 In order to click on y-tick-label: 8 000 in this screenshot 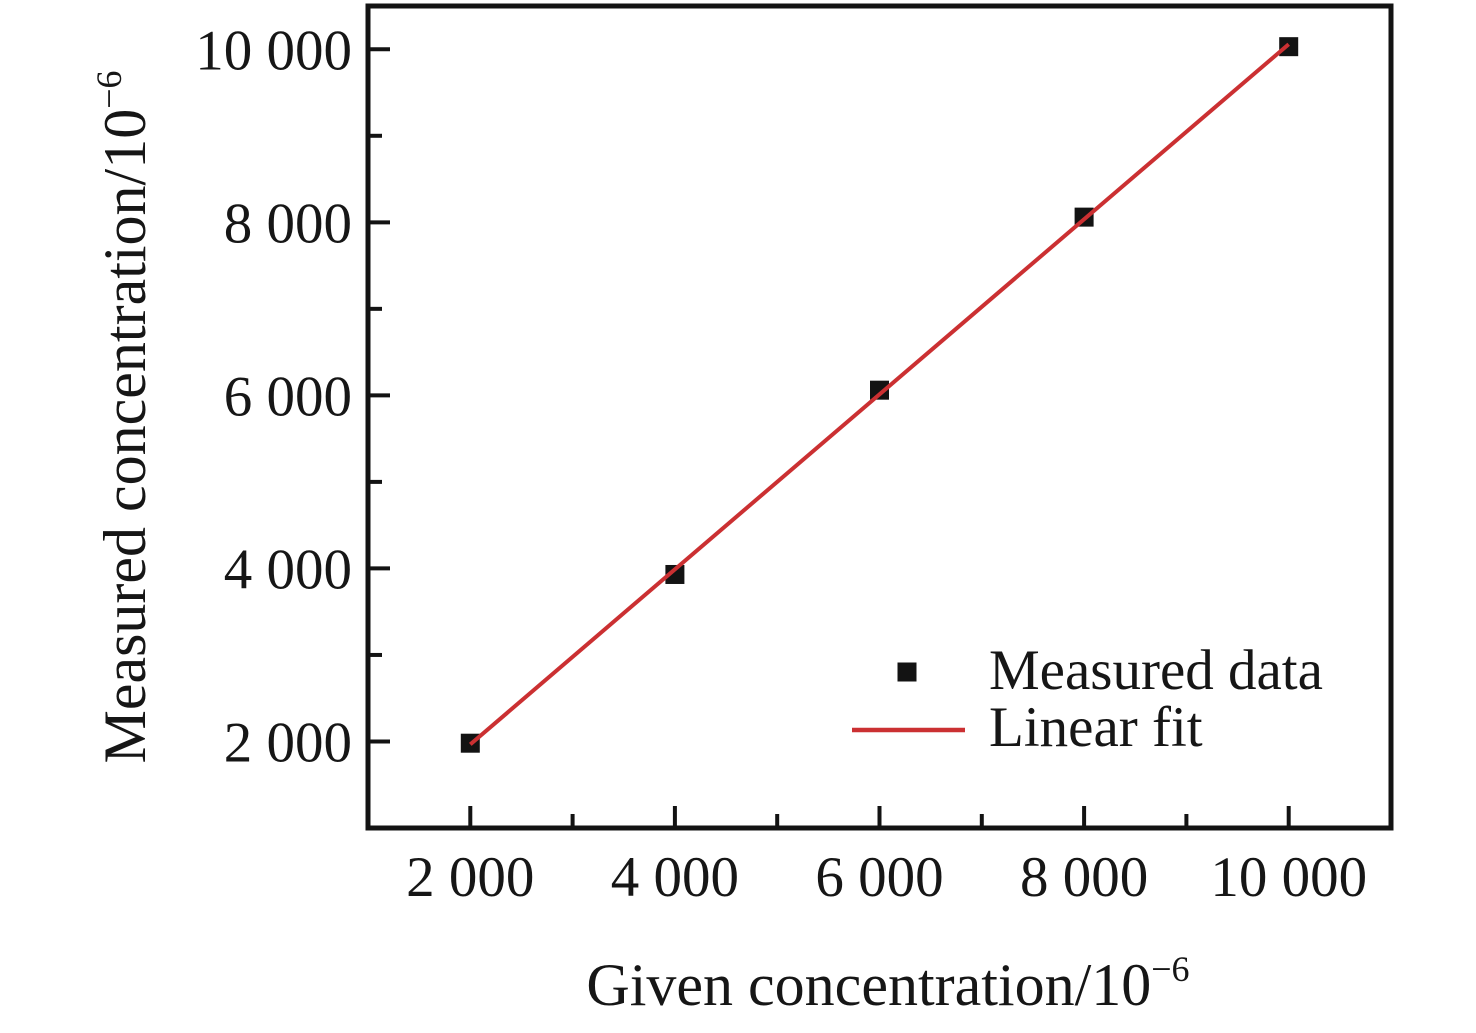, I will do `click(288, 223)`.